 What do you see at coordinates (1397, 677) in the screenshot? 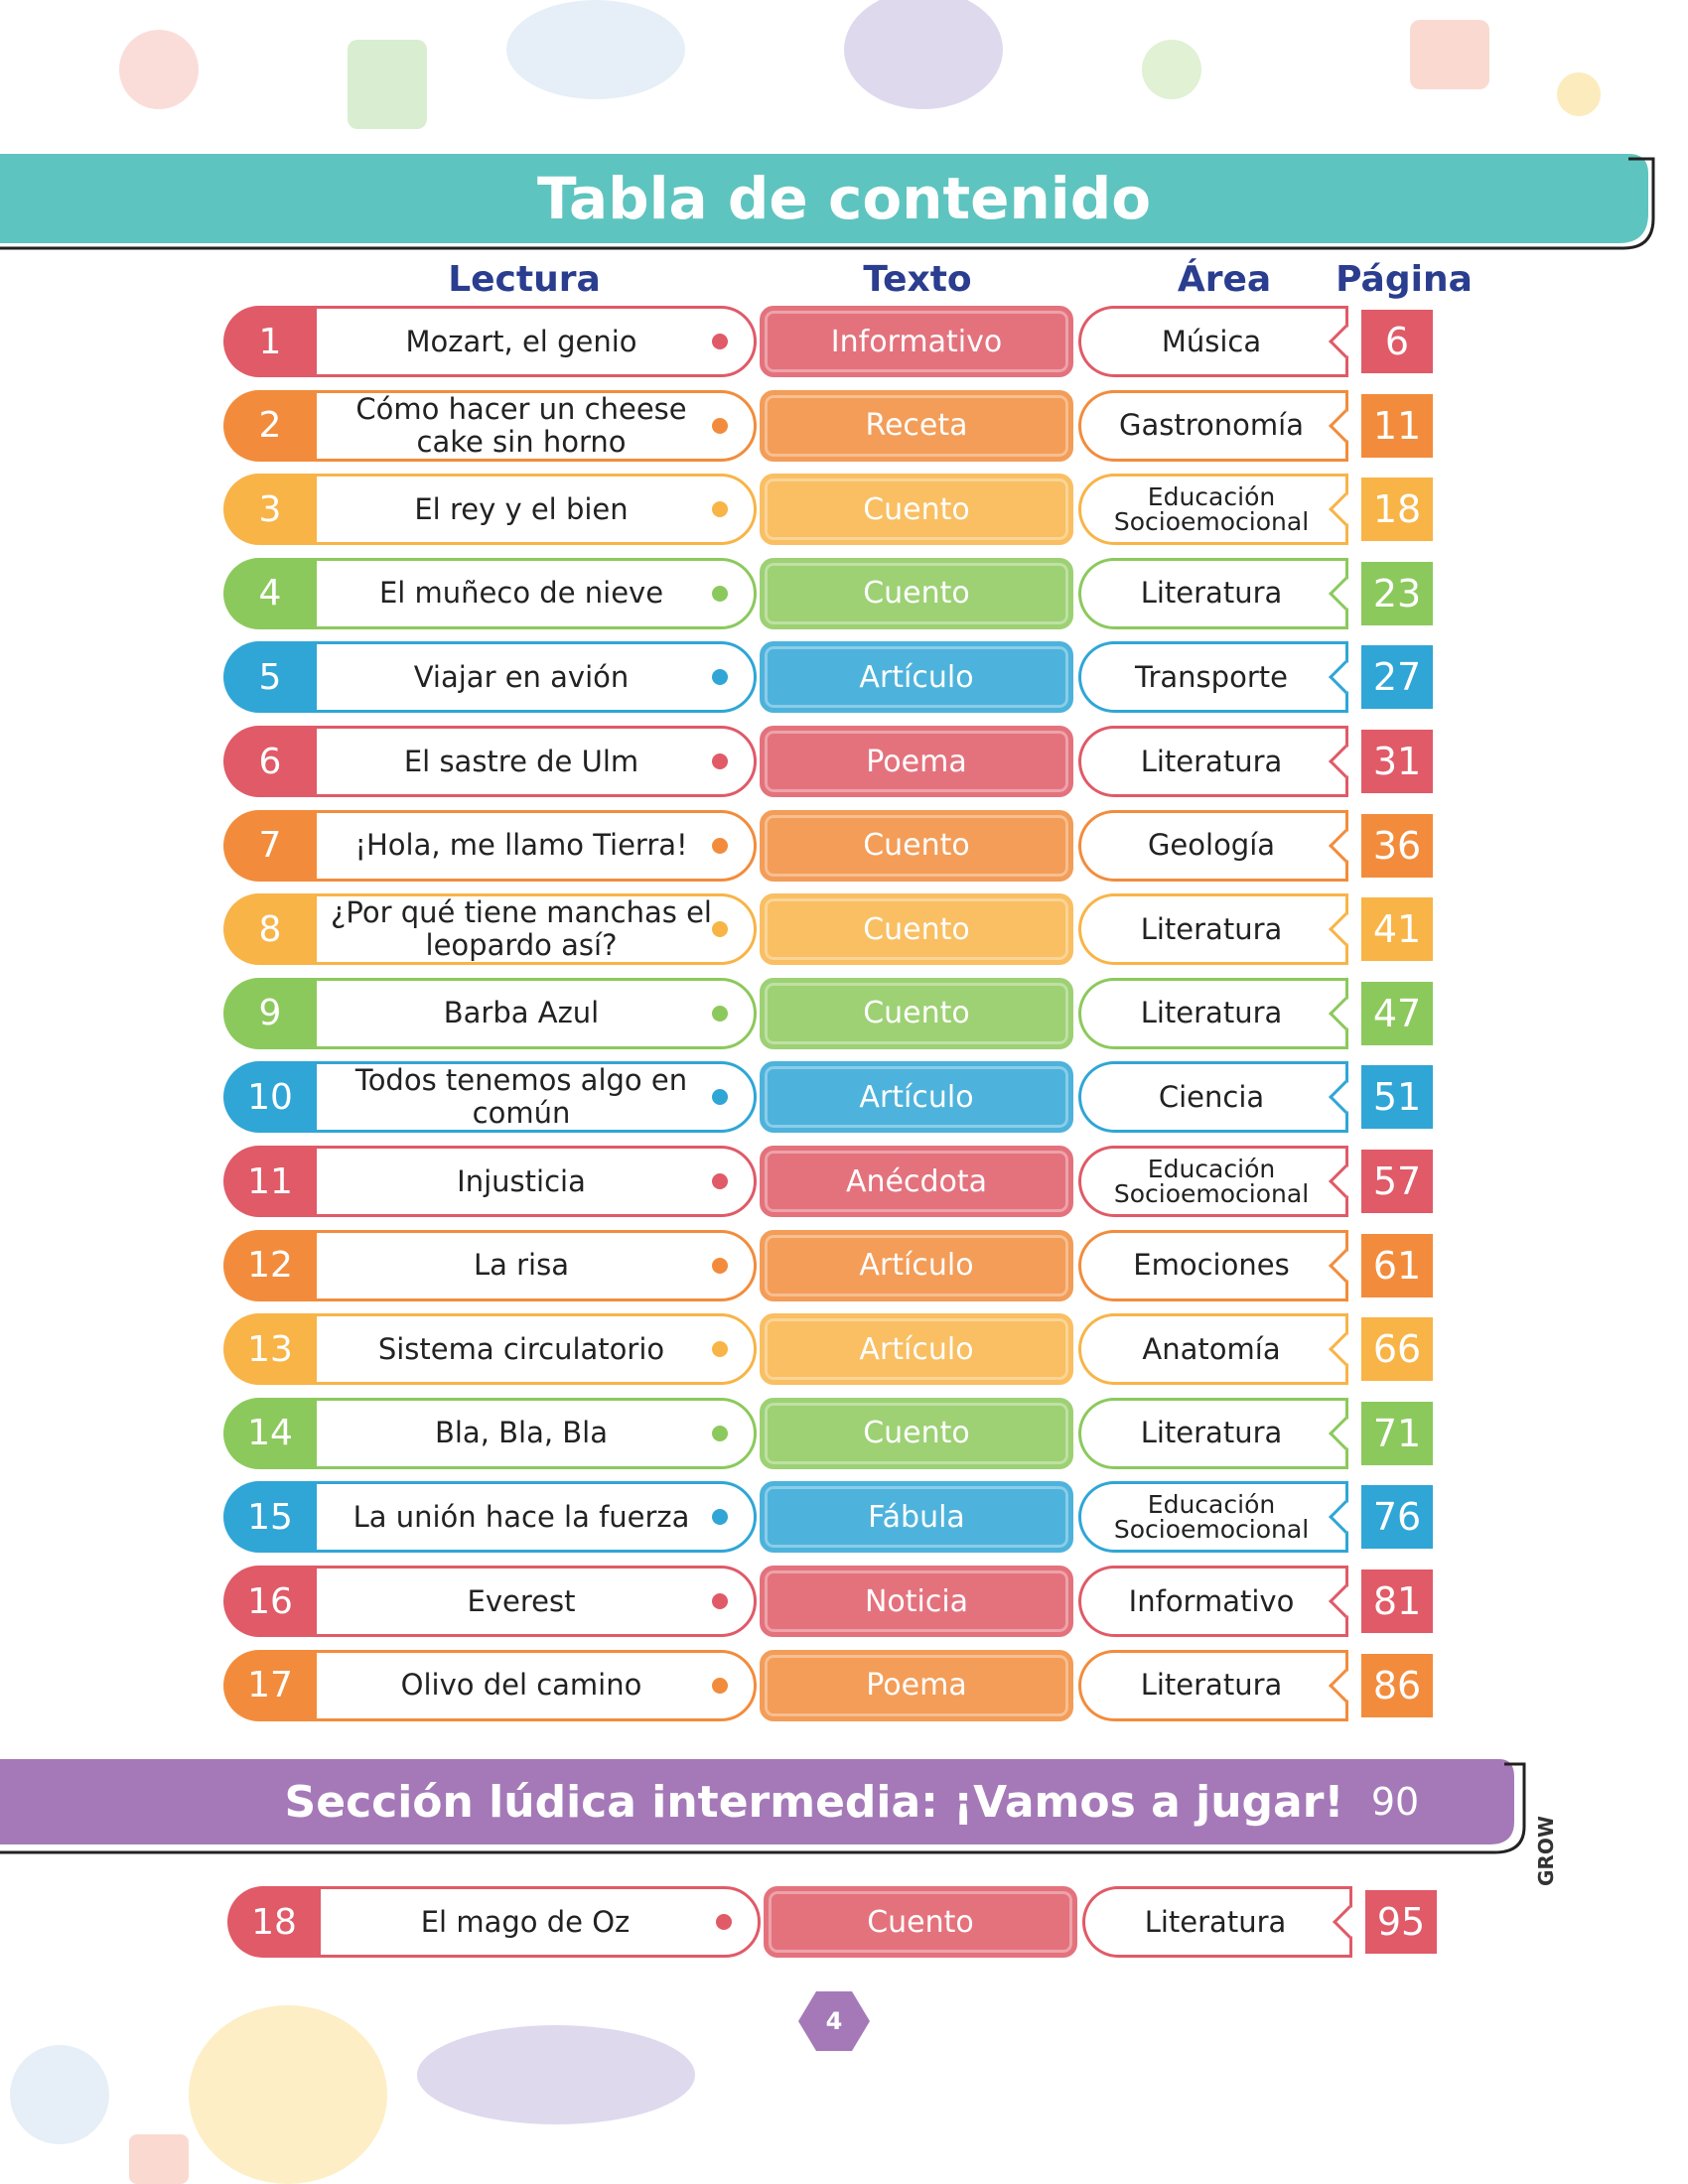
I see `page-box: 27` at bounding box center [1397, 677].